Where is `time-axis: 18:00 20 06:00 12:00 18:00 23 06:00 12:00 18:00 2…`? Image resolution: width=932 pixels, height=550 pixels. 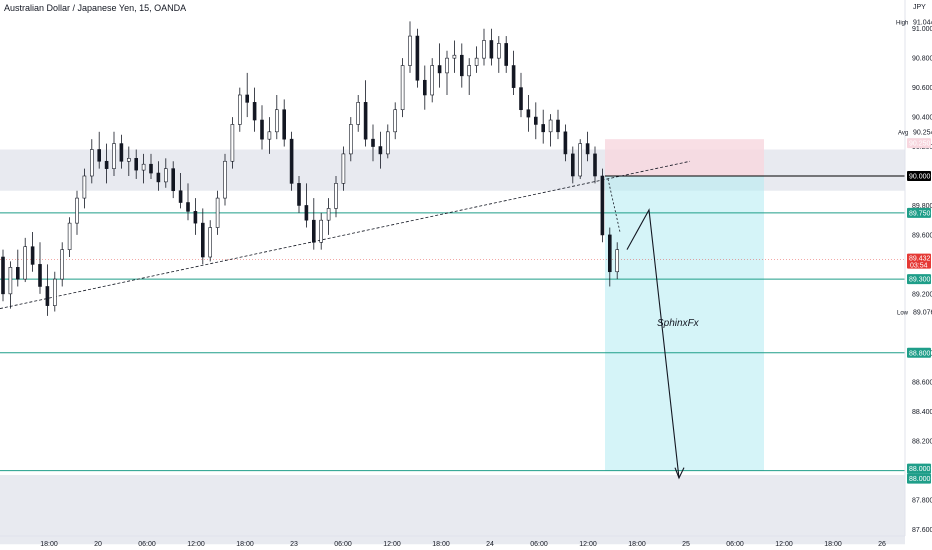 time-axis: 18:00 20 06:00 12:00 18:00 23 06:00 12:00 18:00 2… is located at coordinates (463, 544).